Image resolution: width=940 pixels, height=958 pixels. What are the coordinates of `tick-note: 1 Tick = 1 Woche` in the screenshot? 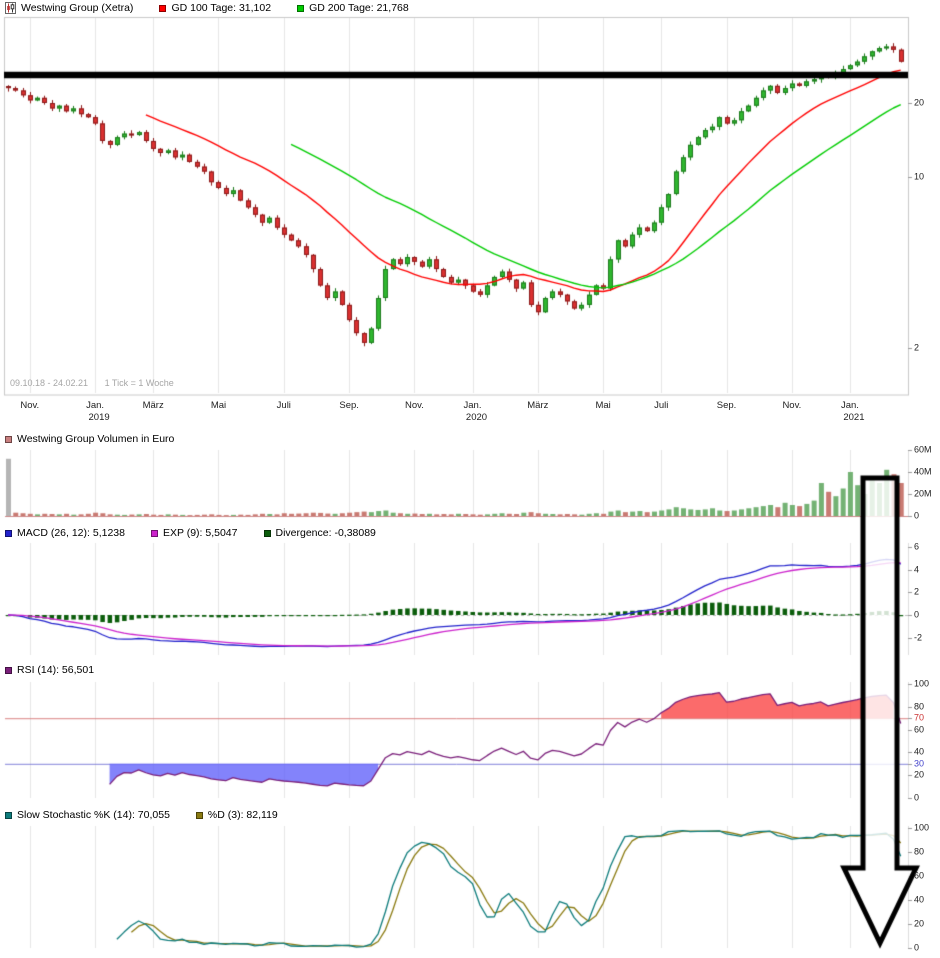 It's located at (139, 383).